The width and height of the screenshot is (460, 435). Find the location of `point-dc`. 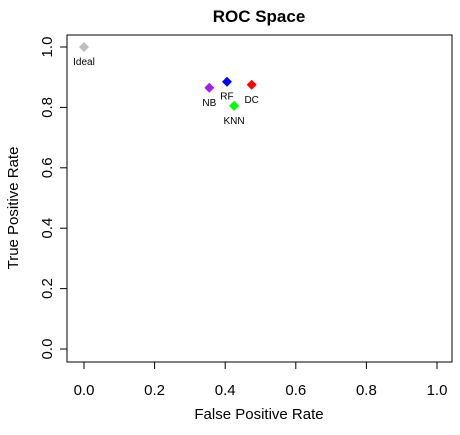

point-dc is located at coordinates (251, 84).